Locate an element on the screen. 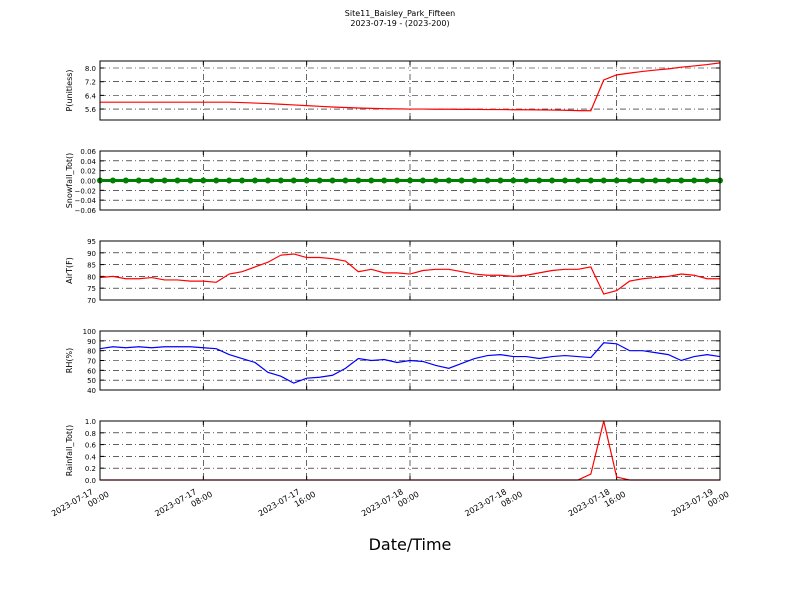 The width and height of the screenshot is (800, 600). y-tick-label: 75 is located at coordinates (91, 289).